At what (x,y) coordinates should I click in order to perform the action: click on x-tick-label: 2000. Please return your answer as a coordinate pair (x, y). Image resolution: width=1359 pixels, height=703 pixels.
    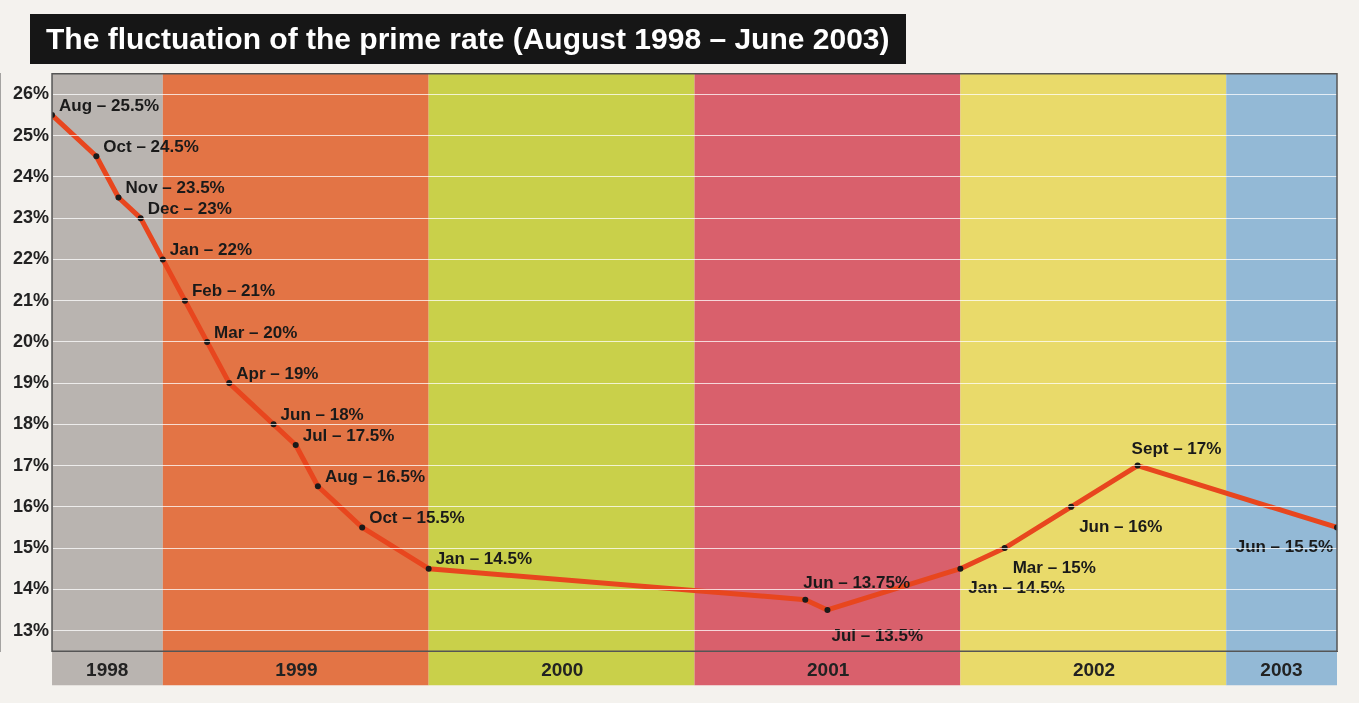
    Looking at the image, I should click on (562, 669).